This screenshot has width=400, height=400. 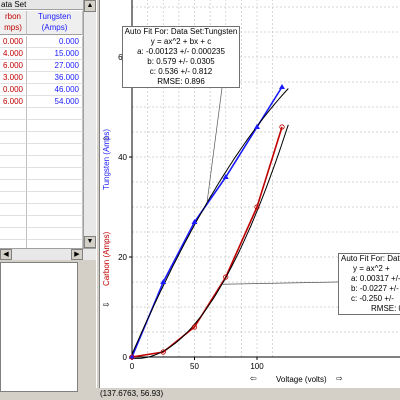 What do you see at coordinates (370, 258) in the screenshot?
I see `carbon-fit-title: Auto Fit For: Data` at bounding box center [370, 258].